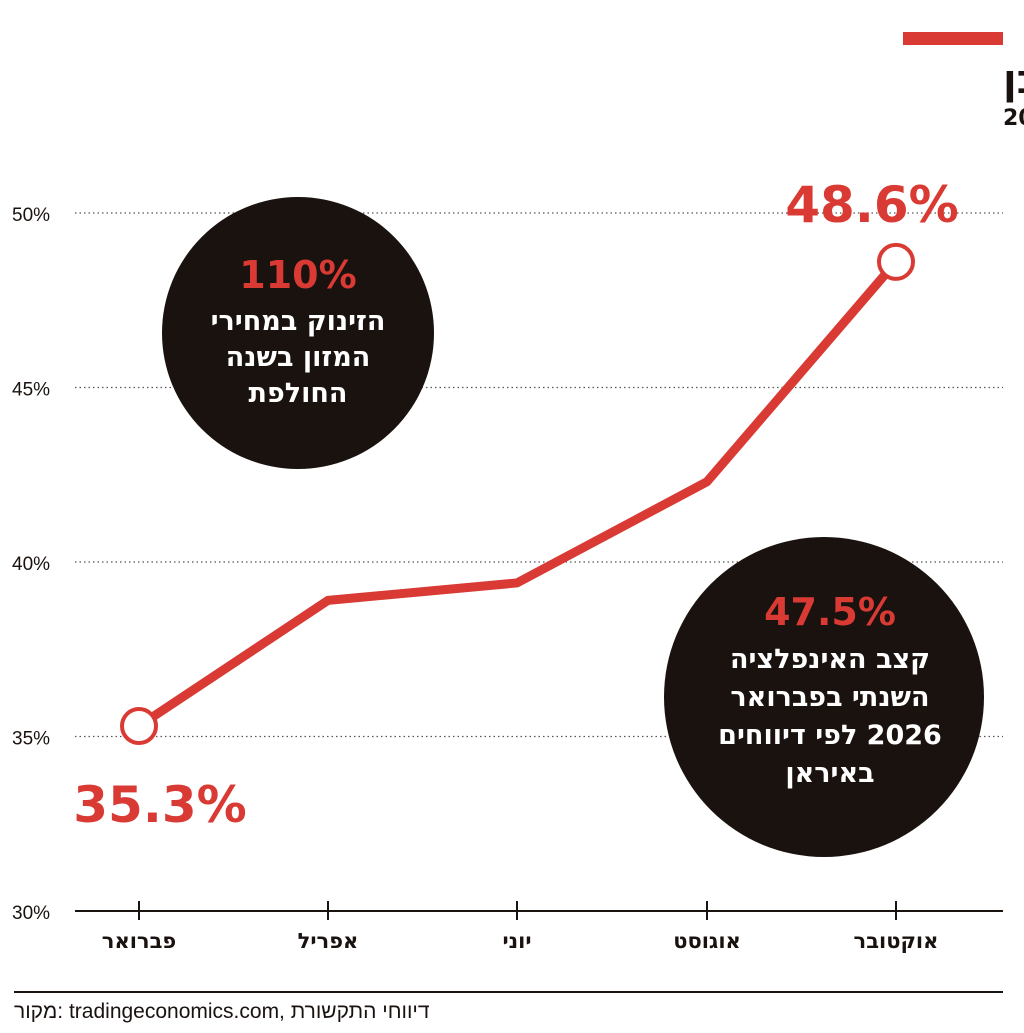 This screenshot has width=1024, height=1033. Describe the element at coordinates (139, 941) in the screenshot. I see `x-tick-label: פברואר` at that location.